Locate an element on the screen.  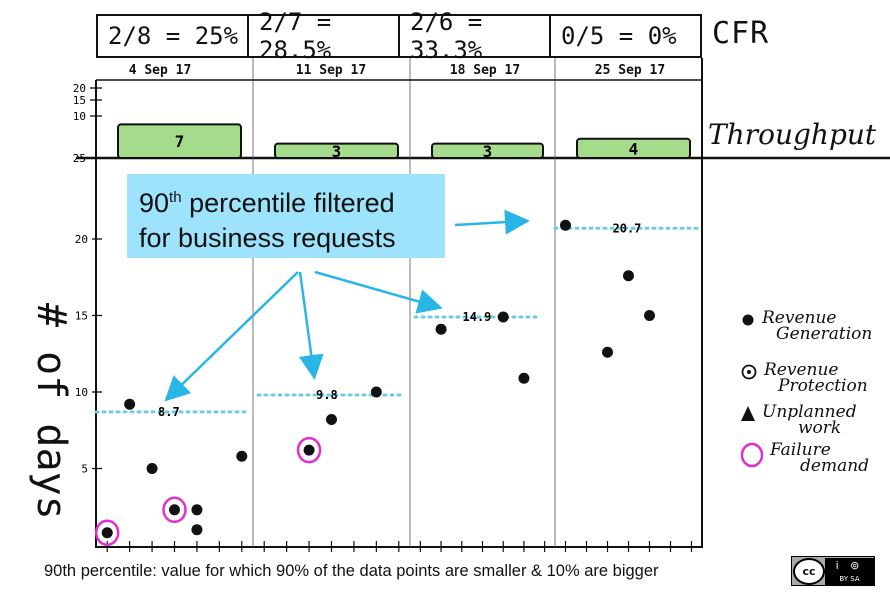
cfr-cell: 2/8 = 25% is located at coordinates (173, 36).